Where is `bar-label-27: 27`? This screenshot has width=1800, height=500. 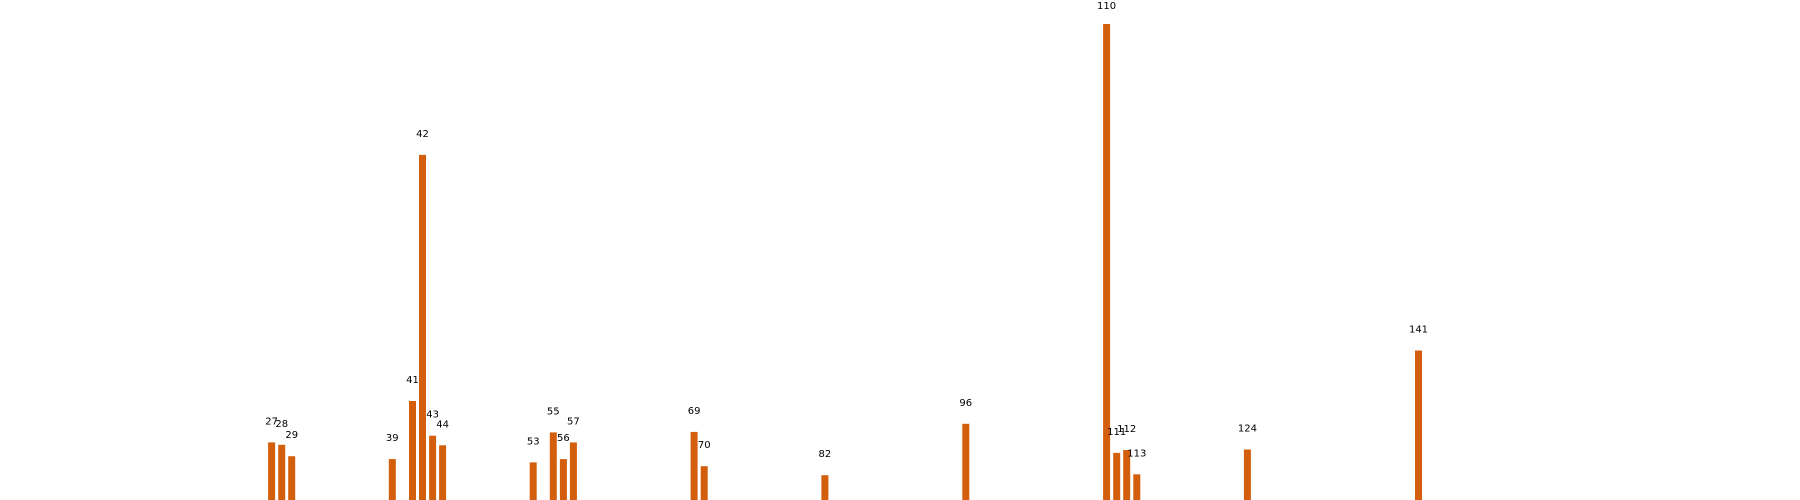 bar-label-27: 27 is located at coordinates (271, 421).